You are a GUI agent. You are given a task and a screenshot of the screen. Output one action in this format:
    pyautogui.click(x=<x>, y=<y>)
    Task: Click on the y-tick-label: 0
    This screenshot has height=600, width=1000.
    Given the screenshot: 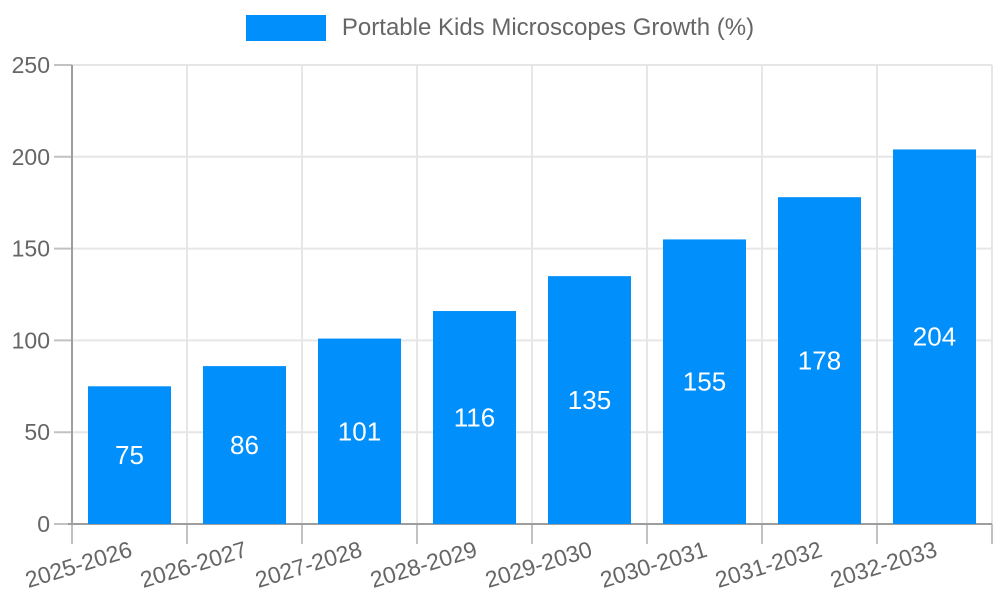 What is the action you would take?
    pyautogui.click(x=43, y=524)
    